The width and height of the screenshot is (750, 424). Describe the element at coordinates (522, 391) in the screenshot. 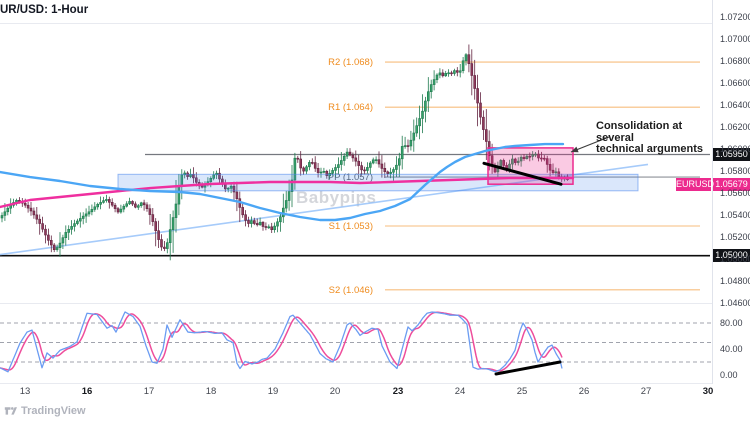

I see `time-axis-label: 25` at that location.